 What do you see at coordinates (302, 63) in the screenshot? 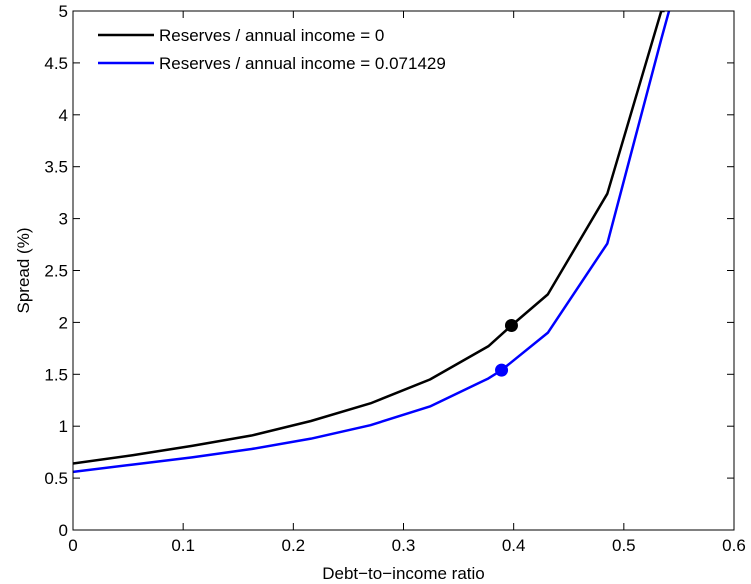
I see `legend-label-1: Reserves / annual income = 0.071429` at bounding box center [302, 63].